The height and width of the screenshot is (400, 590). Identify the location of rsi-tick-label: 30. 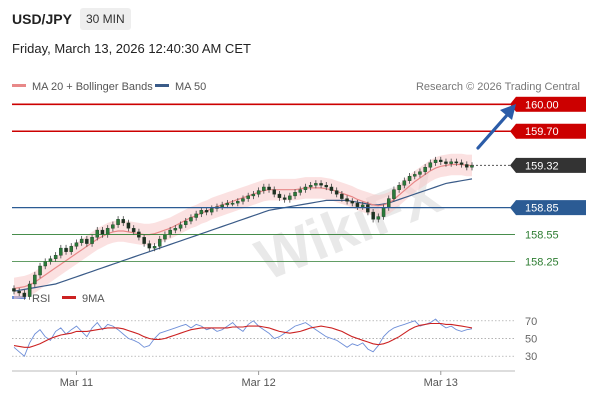
(531, 357).